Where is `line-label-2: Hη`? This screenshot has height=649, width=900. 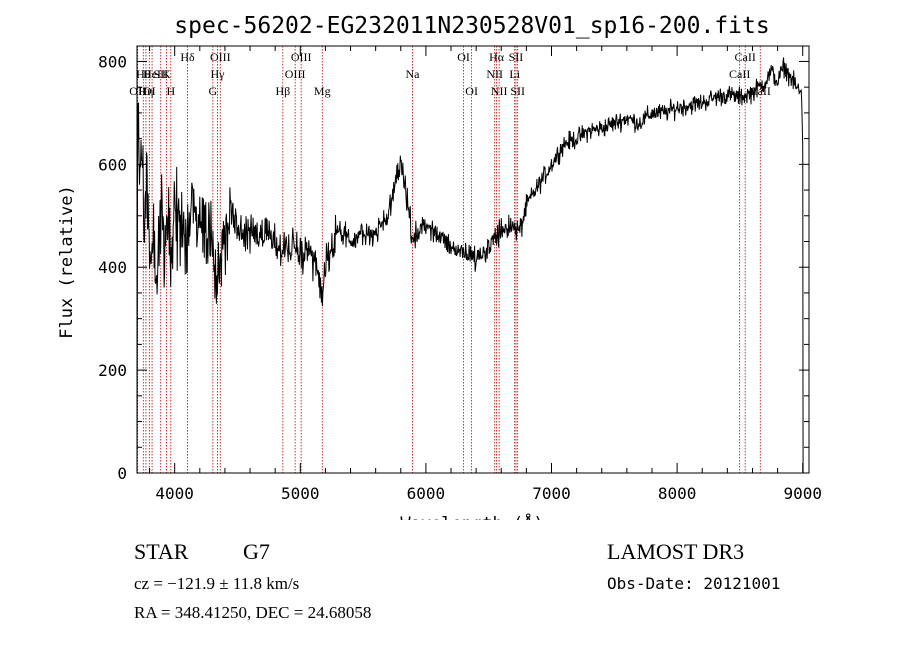
line-label-2: Hη is located at coordinates (145, 91).